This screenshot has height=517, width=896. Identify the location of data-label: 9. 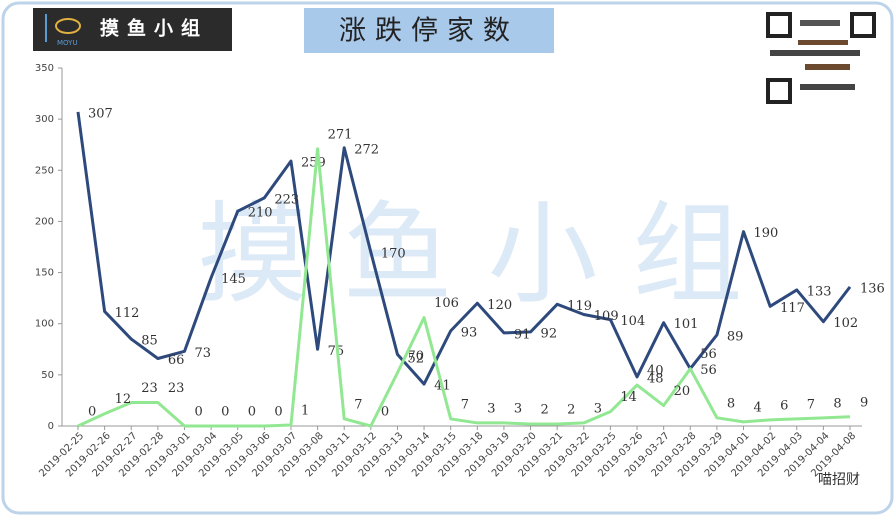
(864, 402).